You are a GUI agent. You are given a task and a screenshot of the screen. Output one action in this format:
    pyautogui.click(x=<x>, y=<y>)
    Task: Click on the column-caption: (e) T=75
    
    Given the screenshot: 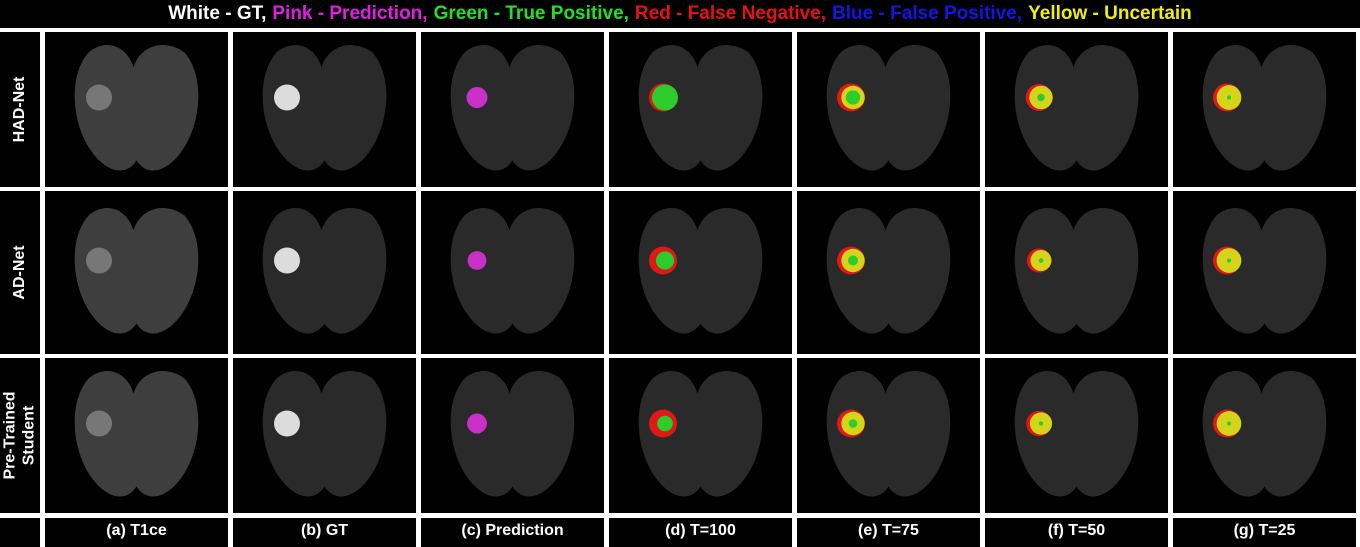 What is the action you would take?
    pyautogui.click(x=888, y=530)
    